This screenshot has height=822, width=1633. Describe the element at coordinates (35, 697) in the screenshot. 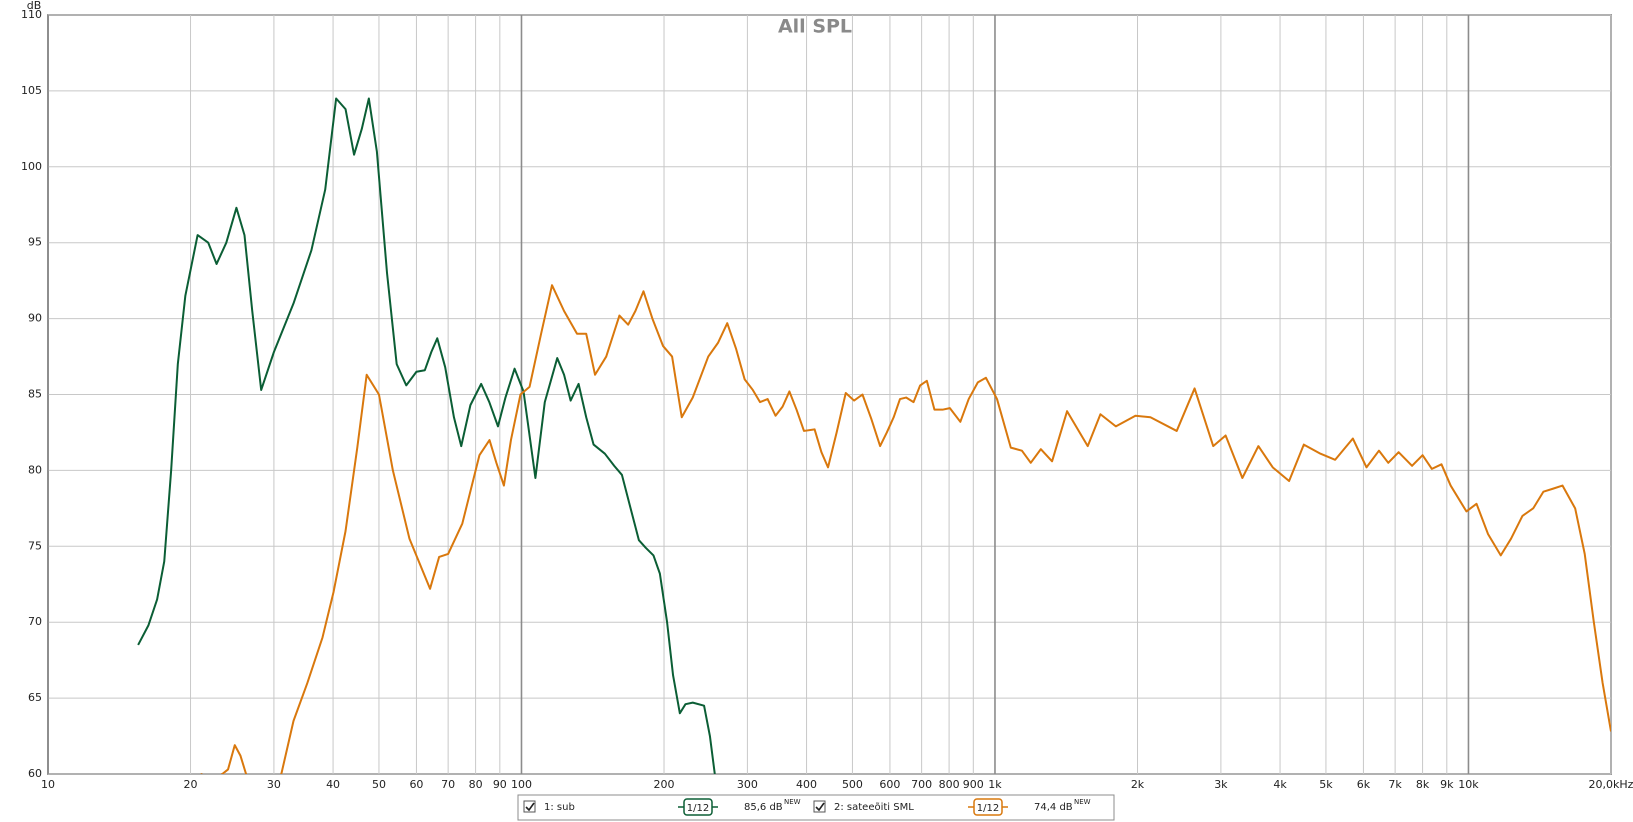

I see `y-tick-label: 65` at that location.